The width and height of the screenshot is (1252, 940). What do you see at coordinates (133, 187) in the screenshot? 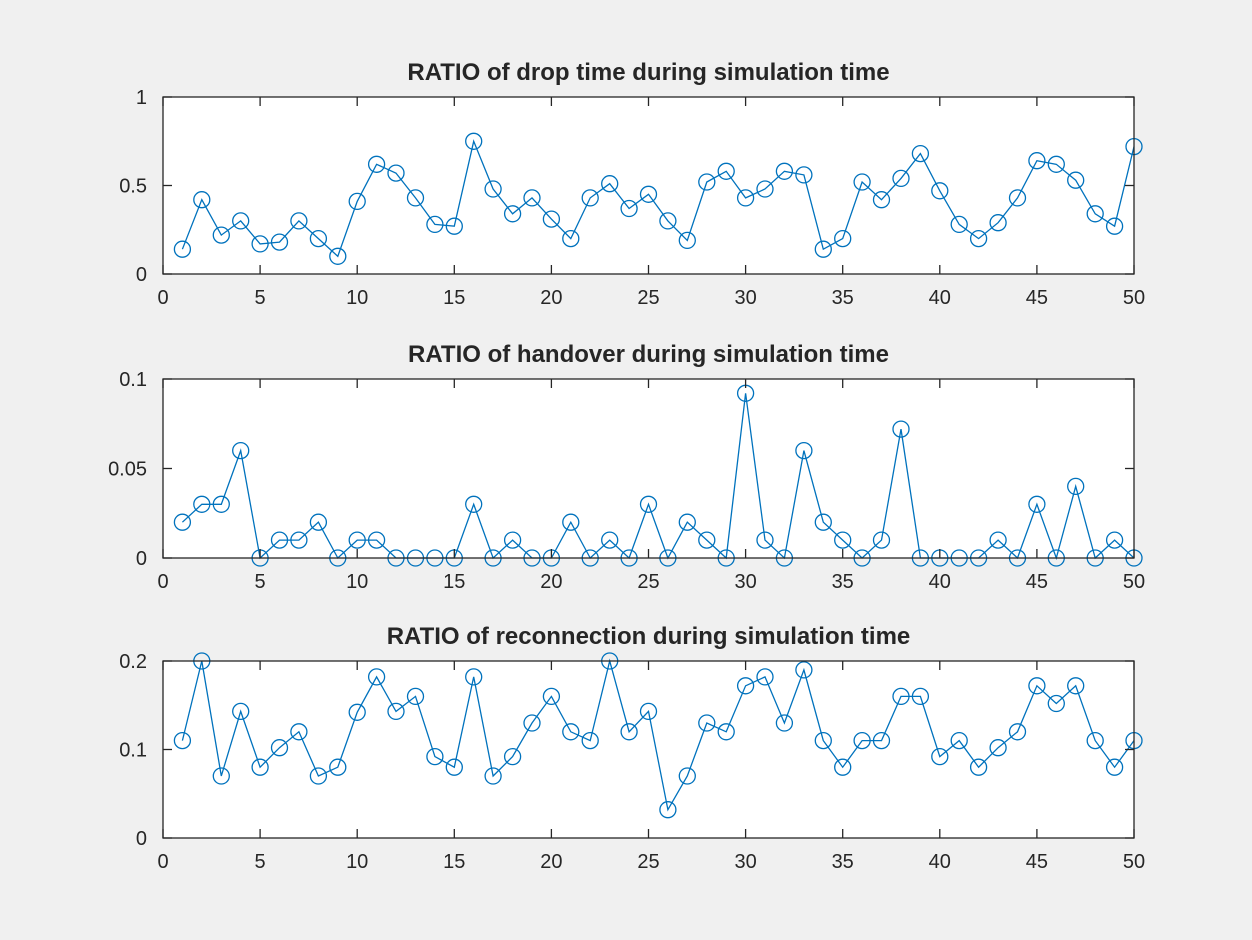
I see `y-tick-label: 0.5` at bounding box center [133, 187].